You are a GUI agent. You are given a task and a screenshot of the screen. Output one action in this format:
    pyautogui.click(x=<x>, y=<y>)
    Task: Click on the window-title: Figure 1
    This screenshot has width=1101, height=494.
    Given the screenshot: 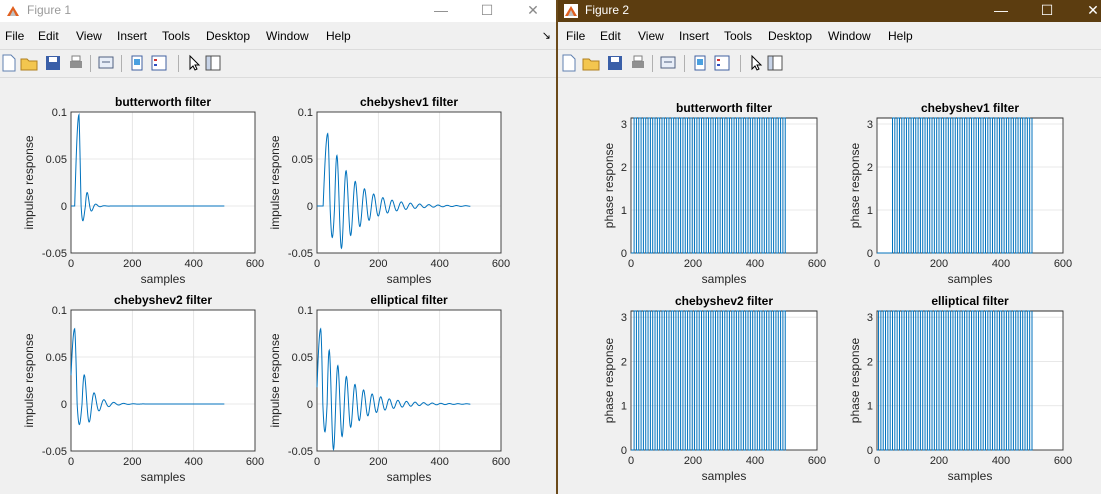 What is the action you would take?
    pyautogui.click(x=49, y=10)
    